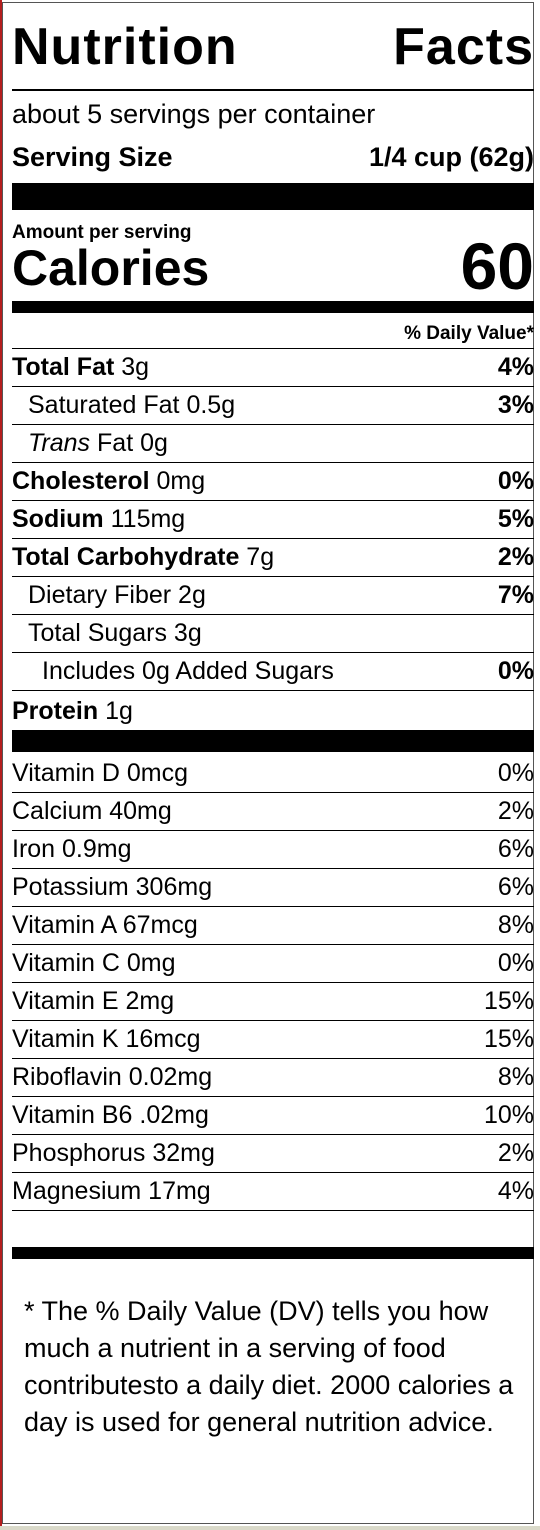 Image resolution: width=540 pixels, height=1530 pixels. I want to click on nutrient-name: Total Sugars, so click(97, 633).